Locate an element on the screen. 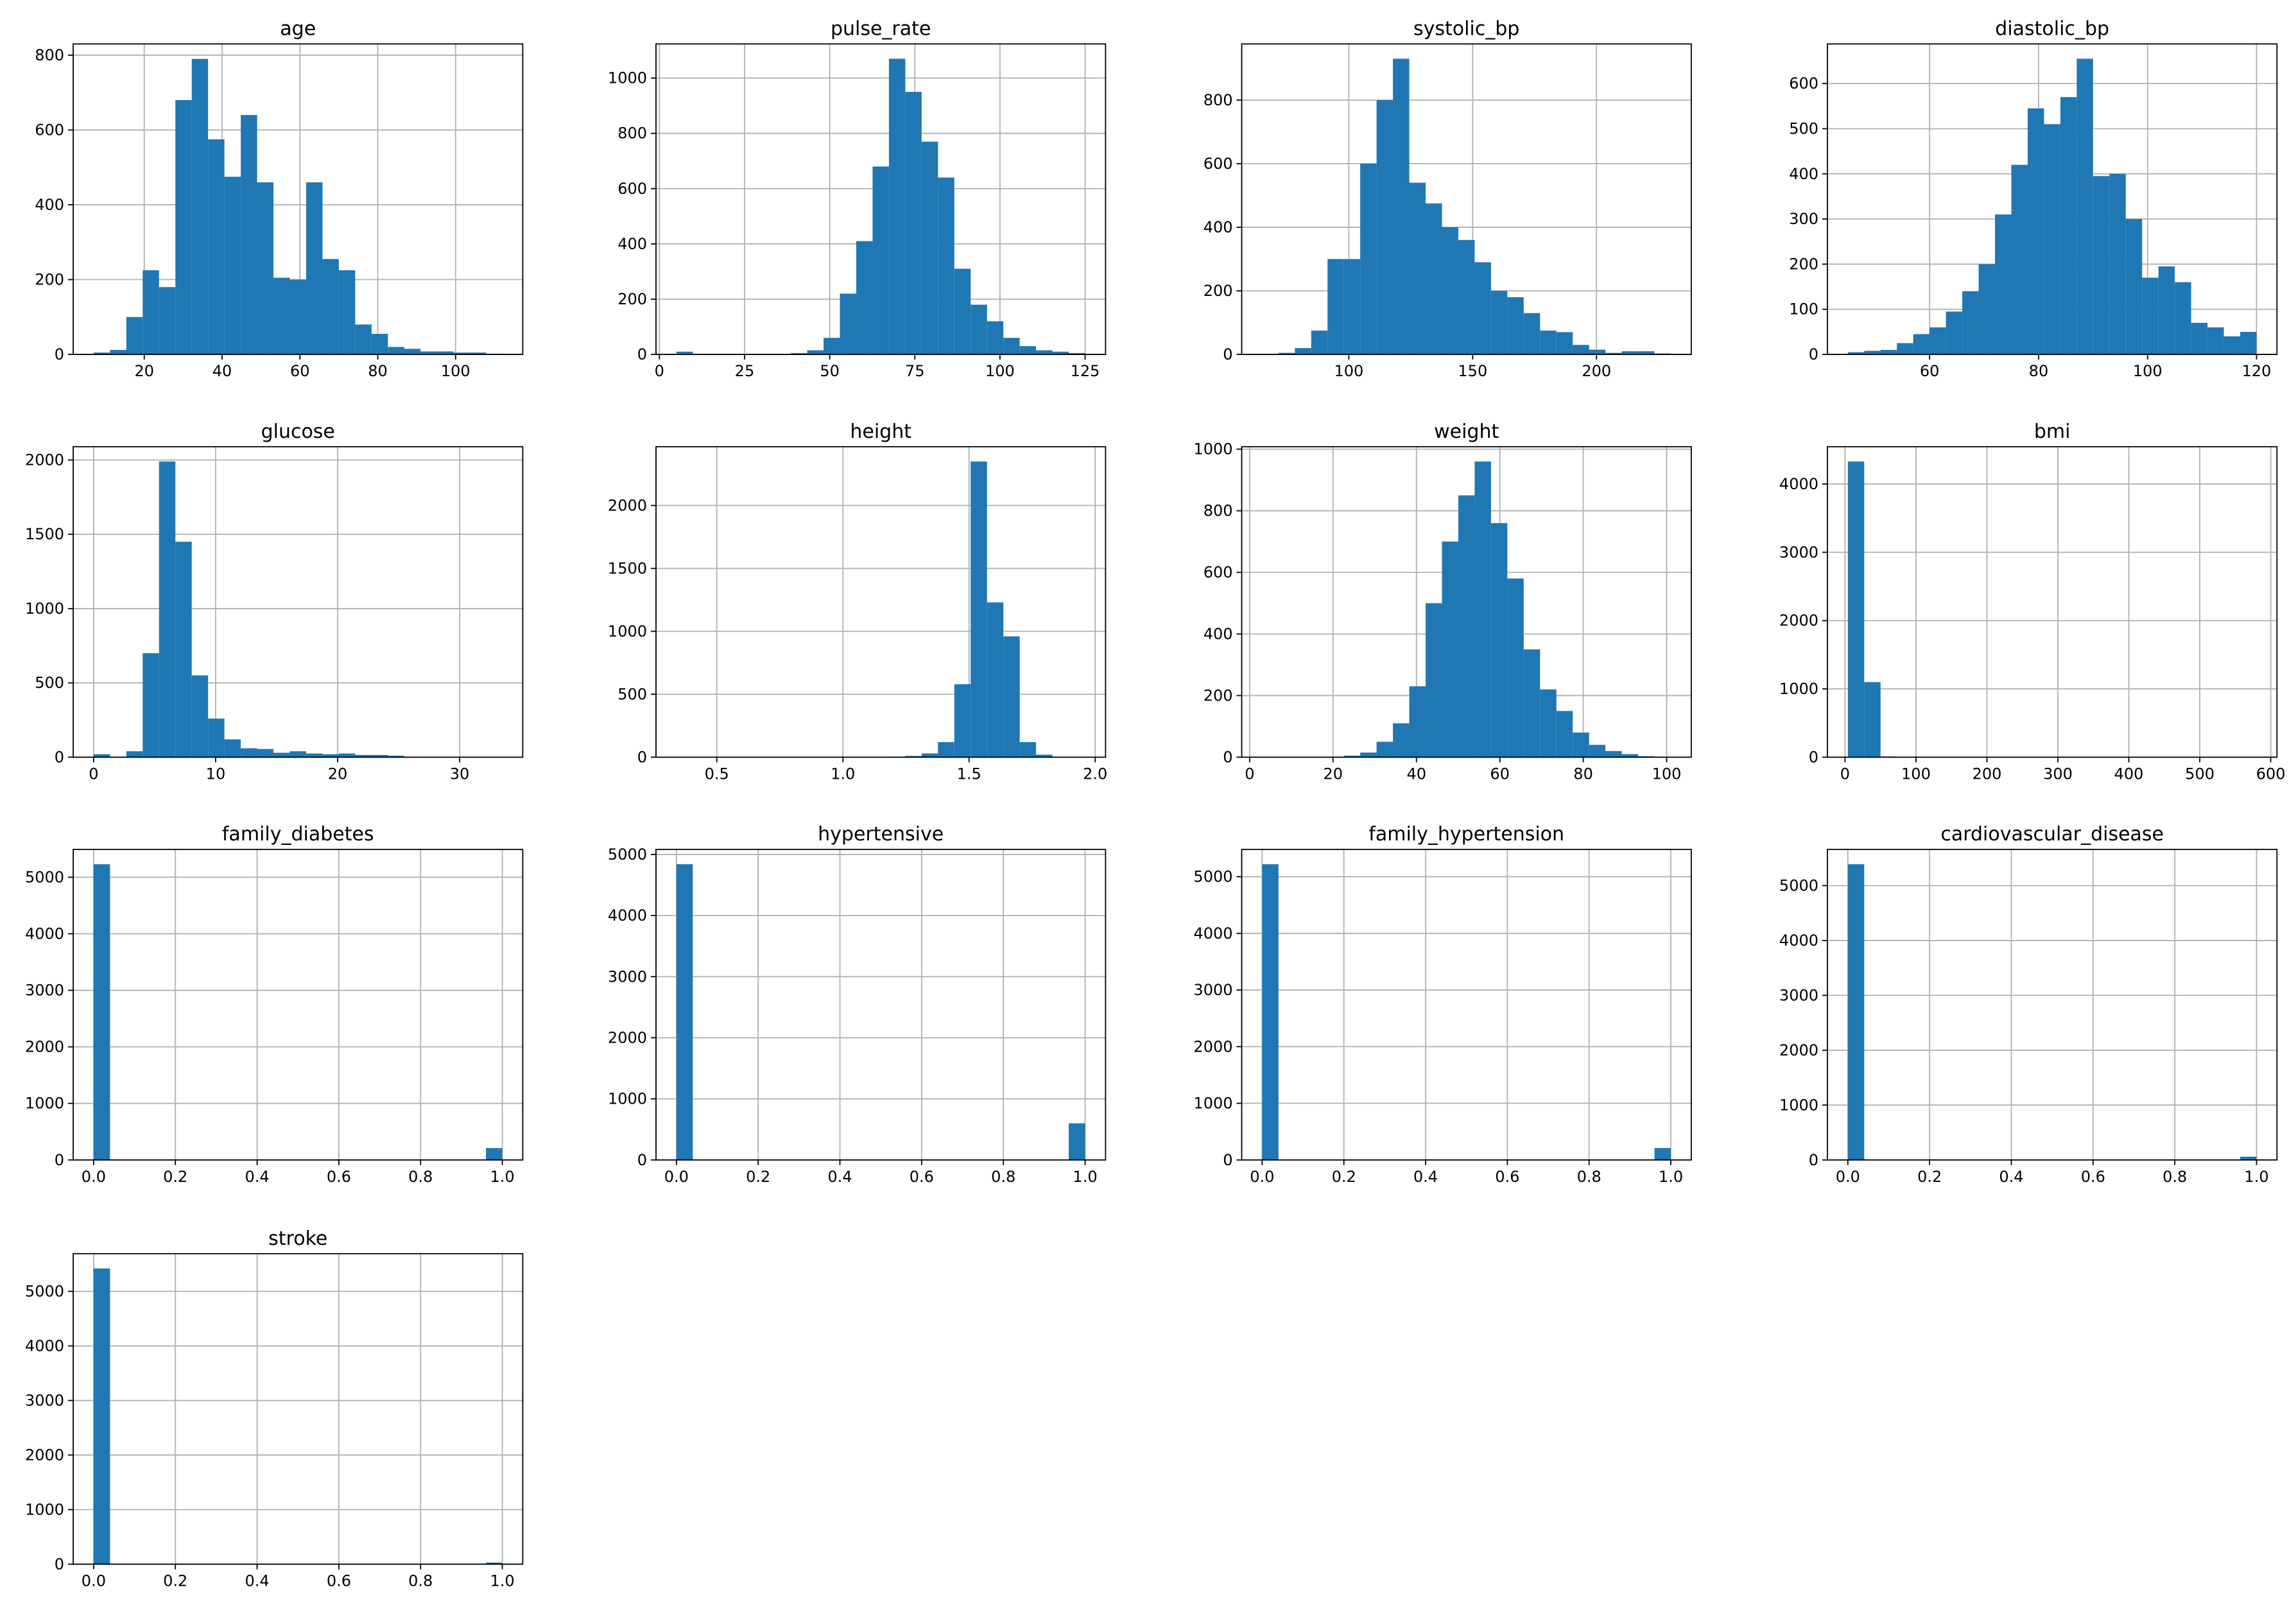 This screenshot has width=2296, height=1614. subplot-title: weight is located at coordinates (1466, 432).